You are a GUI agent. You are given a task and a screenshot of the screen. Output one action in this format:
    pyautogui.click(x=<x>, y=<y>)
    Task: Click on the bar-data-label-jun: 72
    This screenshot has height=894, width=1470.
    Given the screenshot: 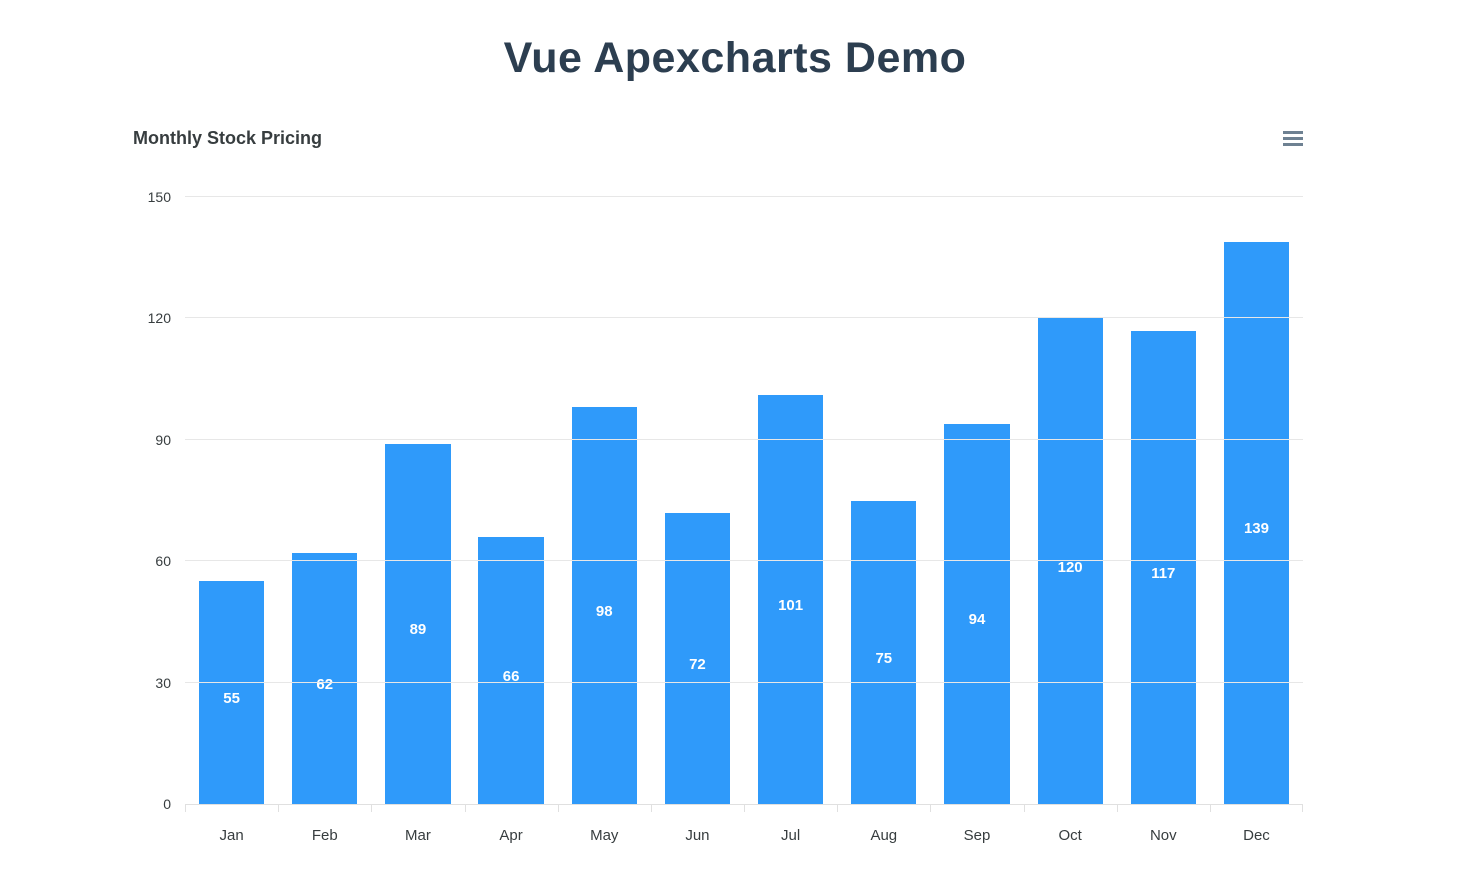 What is the action you would take?
    pyautogui.click(x=697, y=664)
    